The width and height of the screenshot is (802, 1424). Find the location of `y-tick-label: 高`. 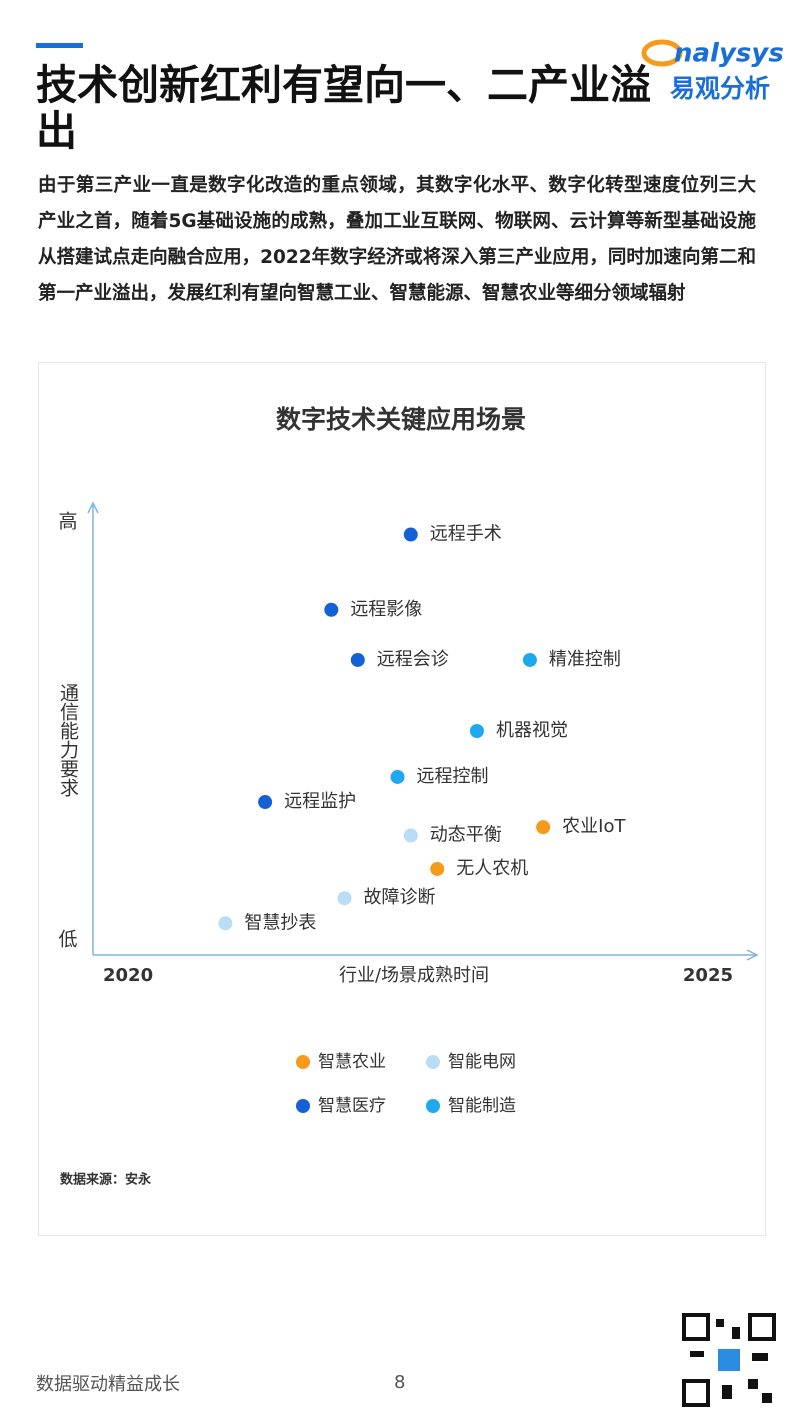

y-tick-label: 高 is located at coordinates (67, 522).